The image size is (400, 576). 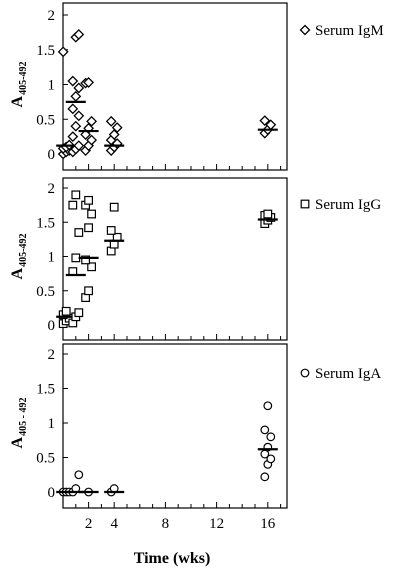 I want to click on x-axis-label: Time (wks), so click(x=172, y=558).